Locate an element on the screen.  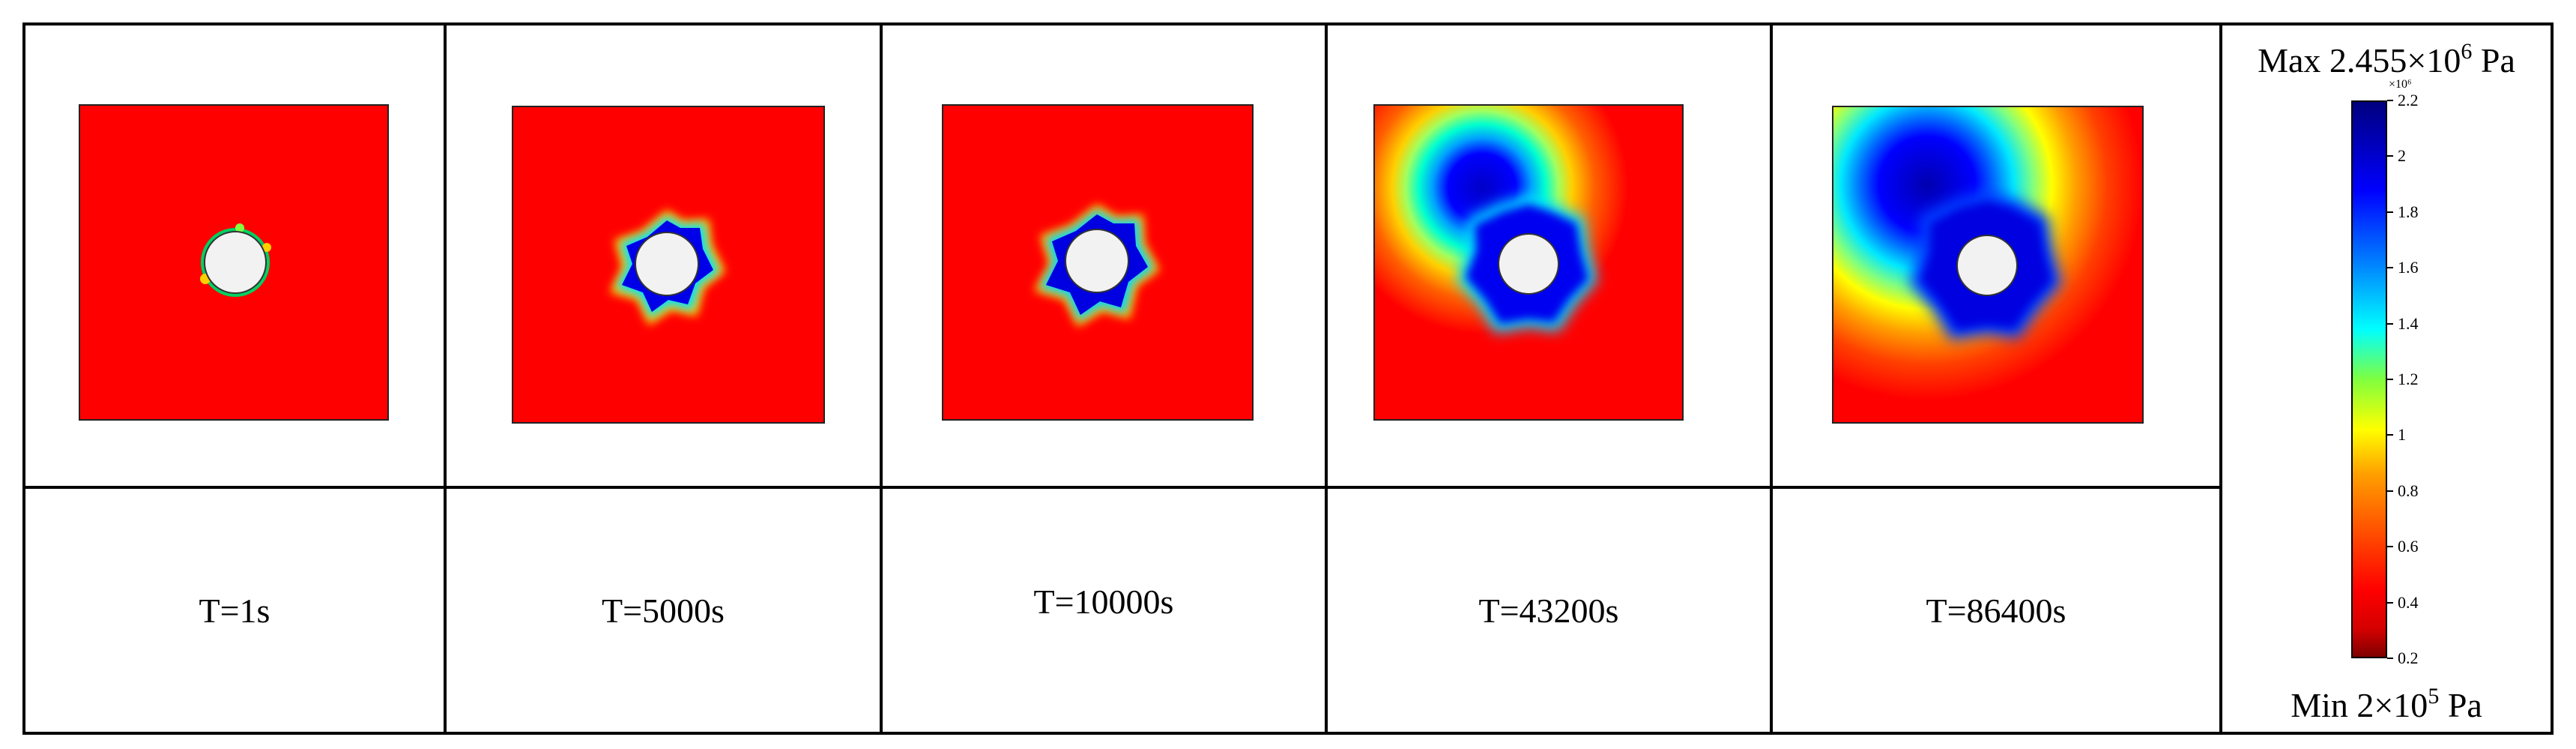
colorbar-tick-label: 0.4 is located at coordinates (2408, 602).